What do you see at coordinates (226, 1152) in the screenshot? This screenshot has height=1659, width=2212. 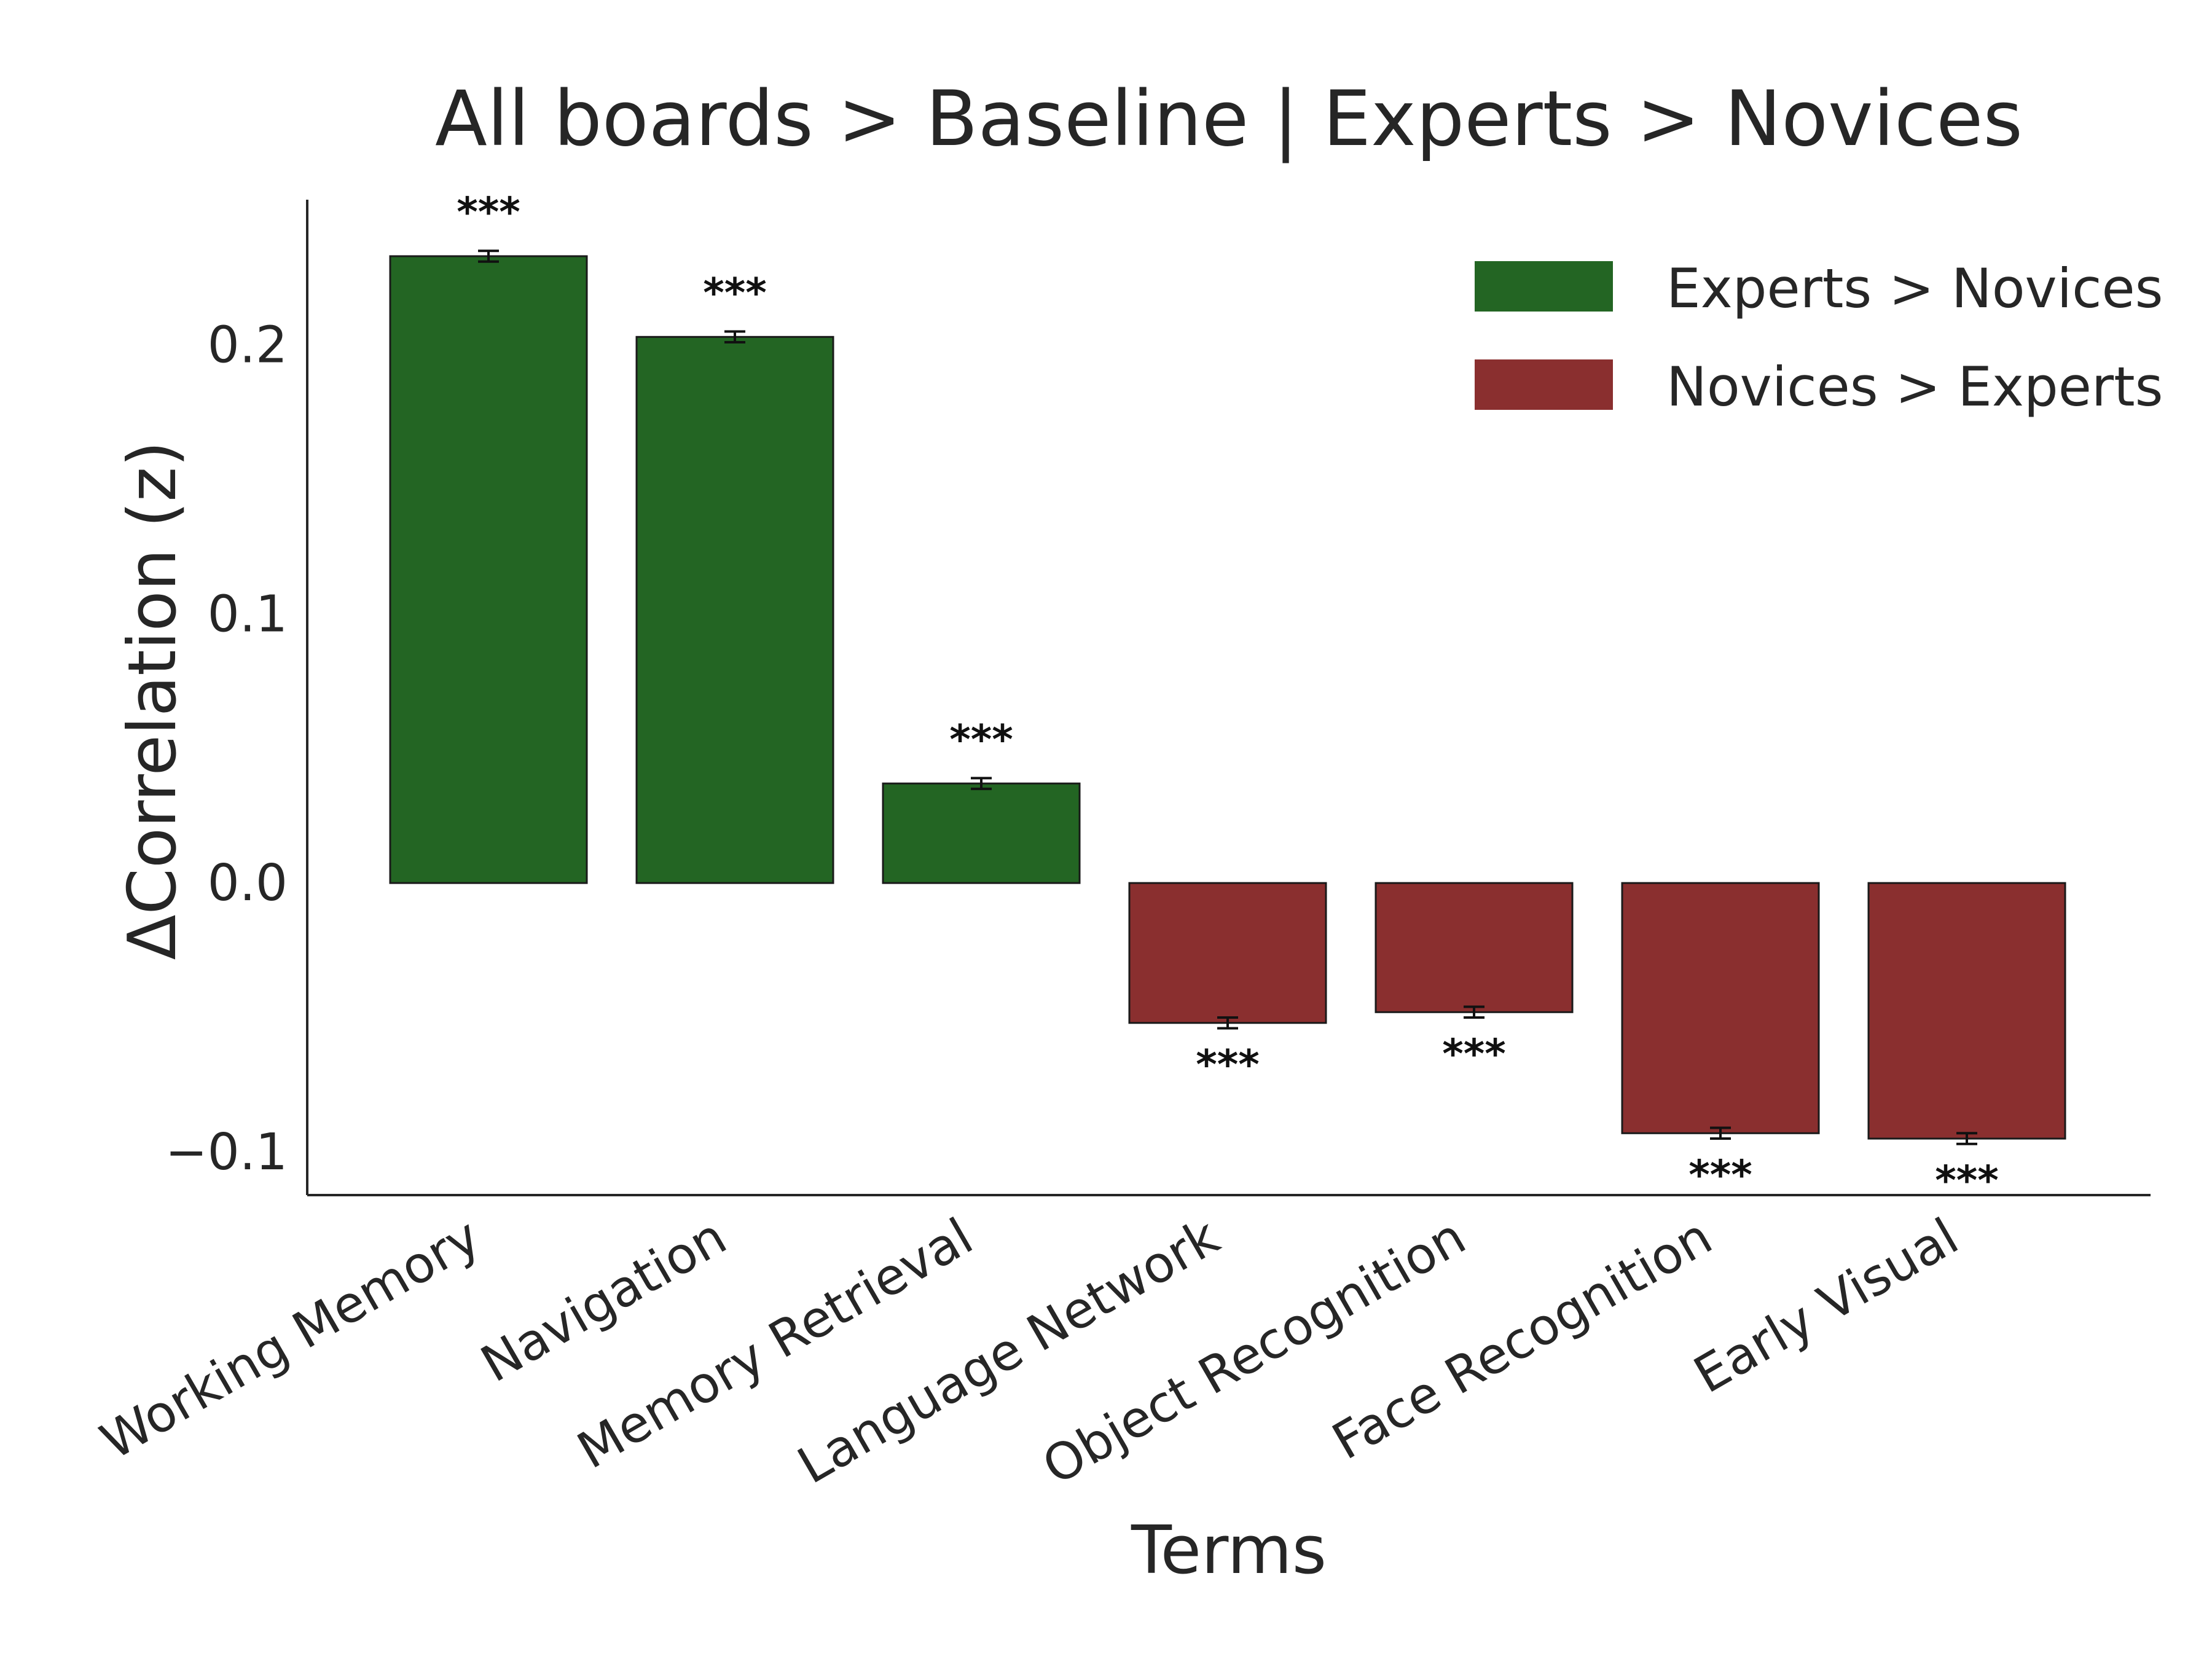 I see `y-tick-label: −0.1` at bounding box center [226, 1152].